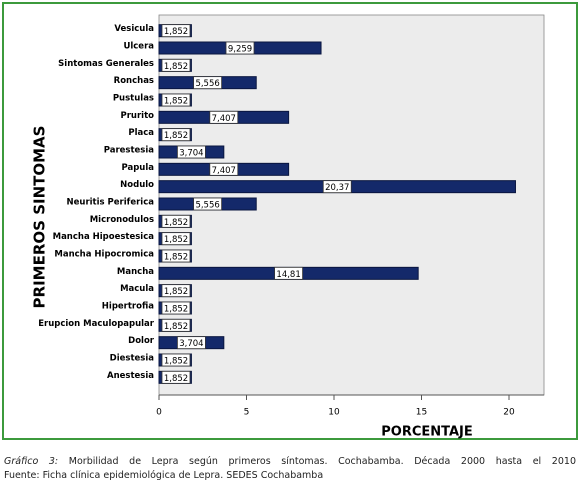 The height and width of the screenshot is (484, 582). I want to click on value-label: 20,37, so click(337, 188).